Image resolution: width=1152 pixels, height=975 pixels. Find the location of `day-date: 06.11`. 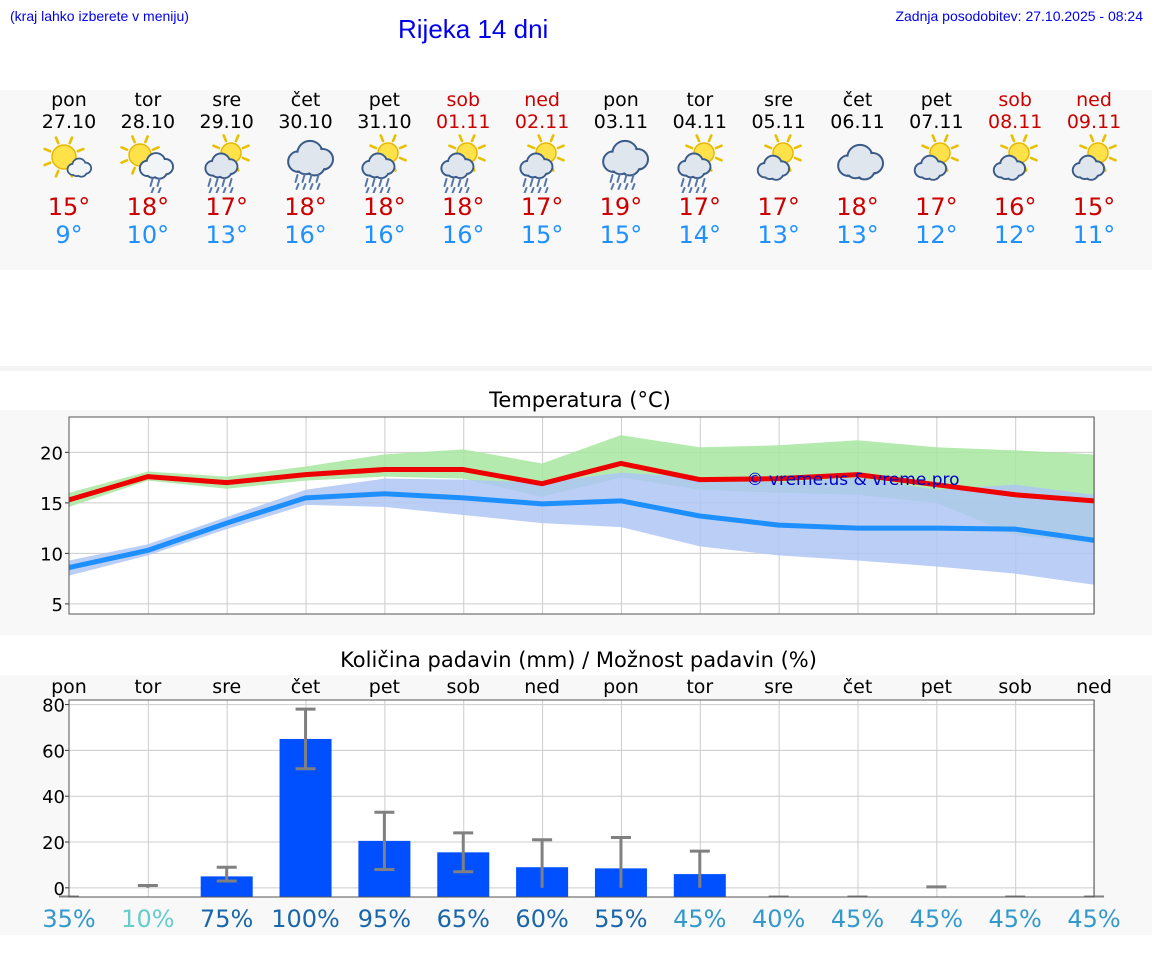

day-date: 06.11 is located at coordinates (857, 122).